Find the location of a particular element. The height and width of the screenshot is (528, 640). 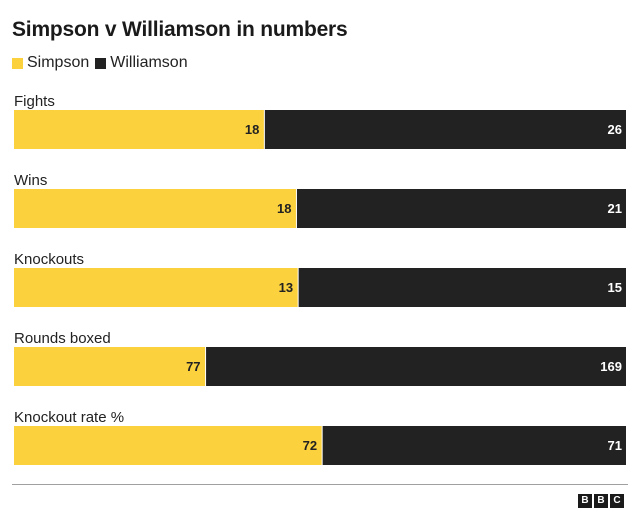

logo-letter-c: C is located at coordinates (617, 501).